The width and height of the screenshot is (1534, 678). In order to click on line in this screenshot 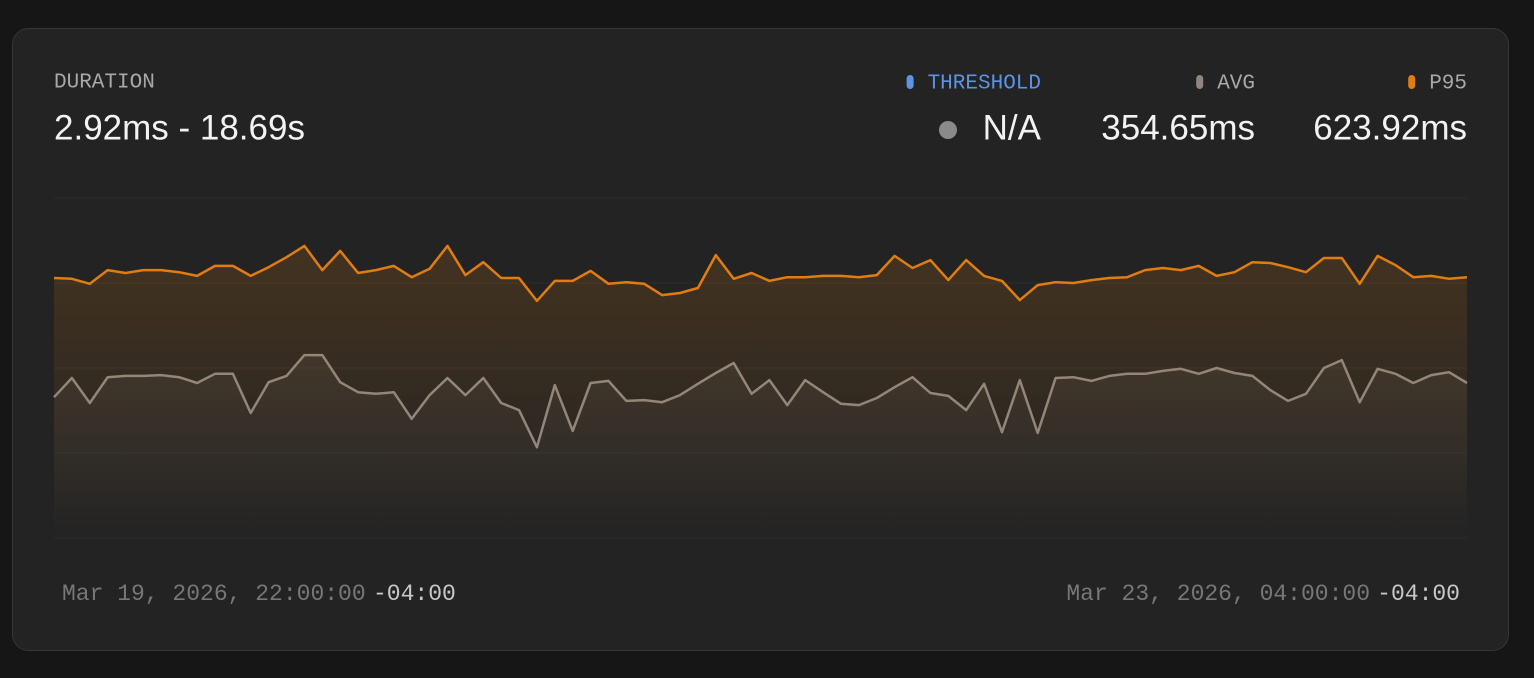, I will do `click(760, 273)`.